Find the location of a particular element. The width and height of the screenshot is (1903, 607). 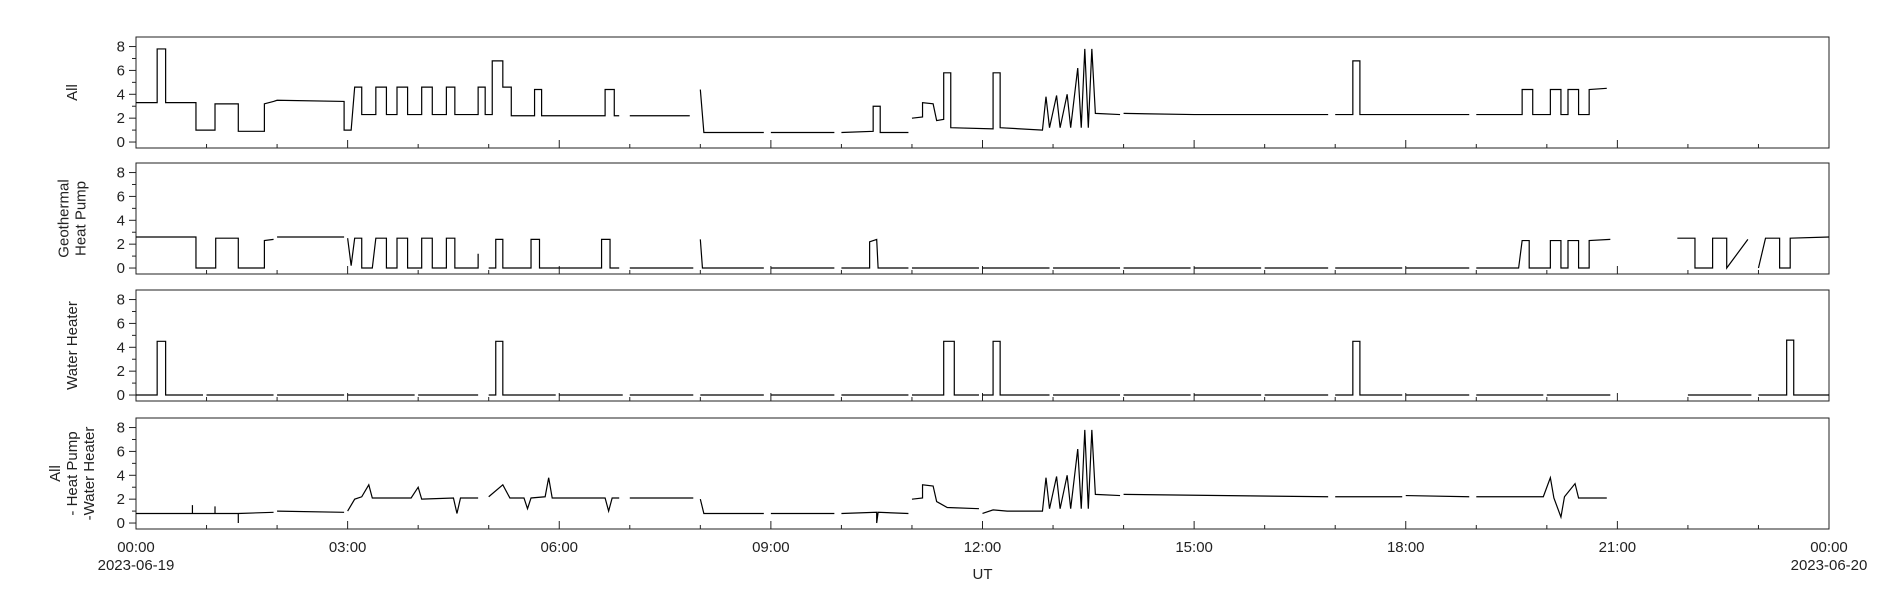

x-date-label: 2023-06-19 is located at coordinates (136, 565).